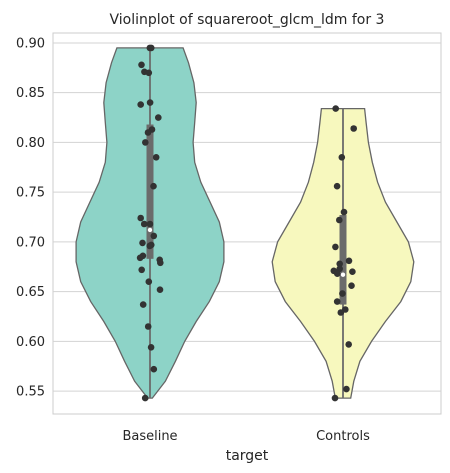 The image size is (450, 473). Describe the element at coordinates (30, 143) in the screenshot. I see `y-tick-label: 0.80` at that location.